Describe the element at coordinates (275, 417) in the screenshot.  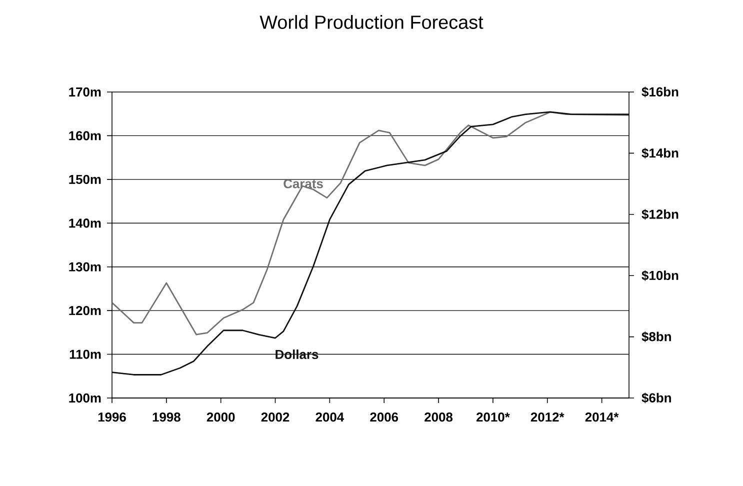
I see `x-tick-label: 2002` at that location.